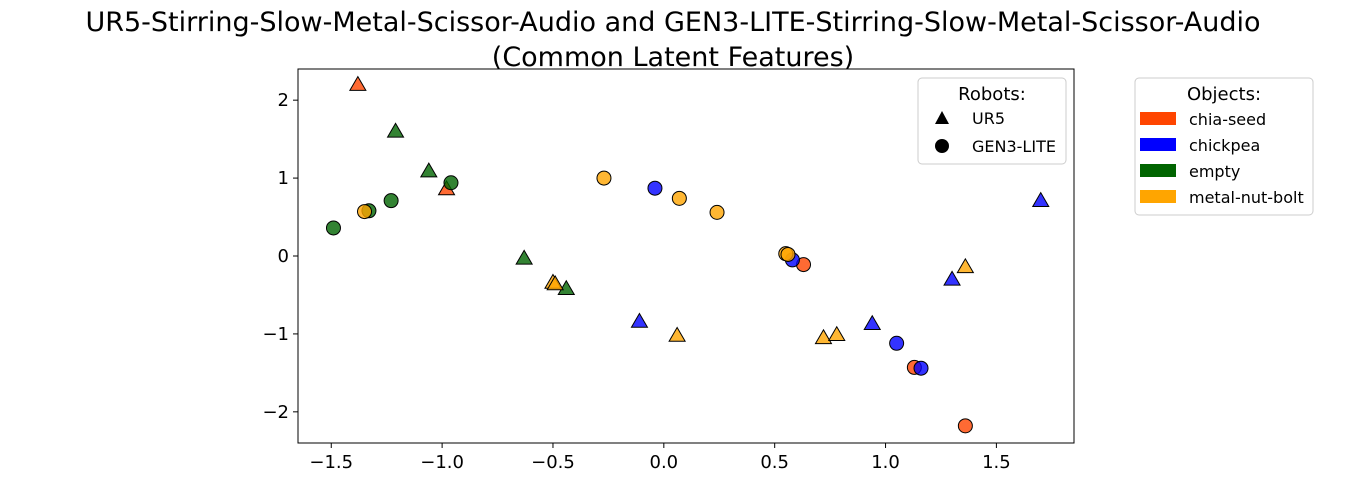 The height and width of the screenshot is (483, 1347). Describe the element at coordinates (1227, 119) in the screenshot. I see `legend-item-chia-seed: chia-seed` at that location.